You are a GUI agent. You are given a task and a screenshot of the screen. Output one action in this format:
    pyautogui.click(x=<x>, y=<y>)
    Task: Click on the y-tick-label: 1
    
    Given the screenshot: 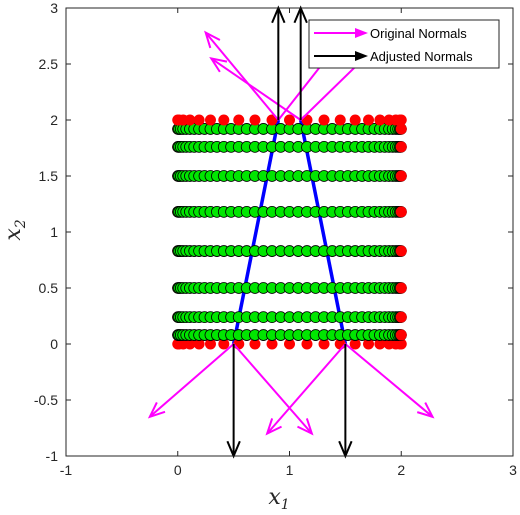 What is the action you would take?
    pyautogui.click(x=54, y=232)
    